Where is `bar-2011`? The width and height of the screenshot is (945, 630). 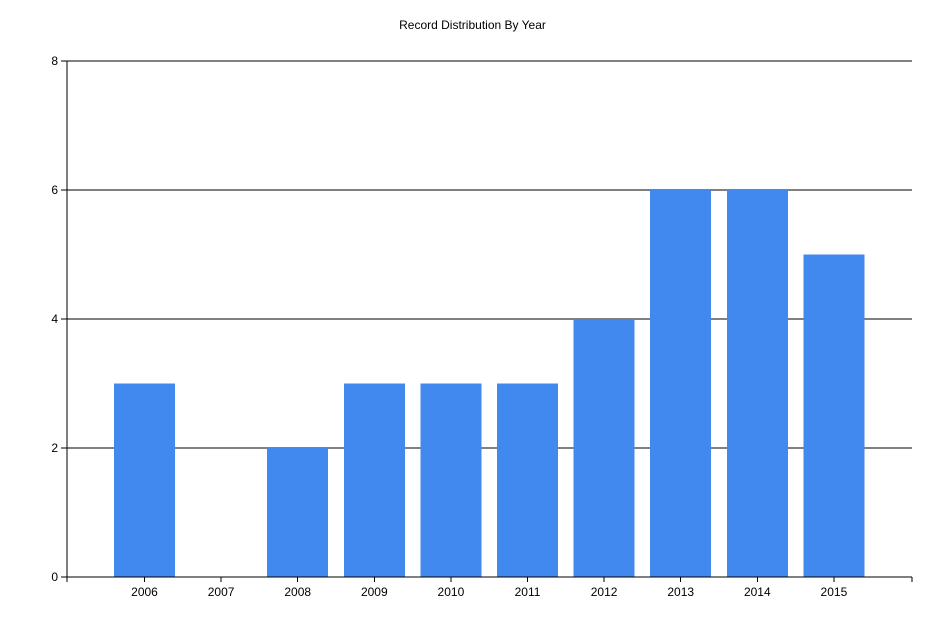
bar-2011 is located at coordinates (527, 481).